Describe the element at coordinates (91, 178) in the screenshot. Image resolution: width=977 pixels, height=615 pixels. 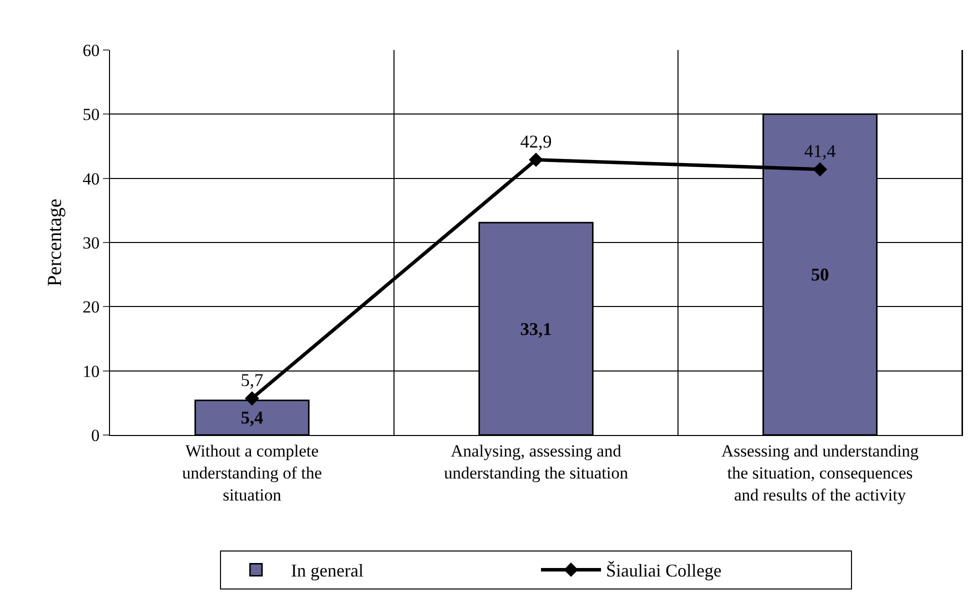
I see `y-tick-label: 40` at that location.